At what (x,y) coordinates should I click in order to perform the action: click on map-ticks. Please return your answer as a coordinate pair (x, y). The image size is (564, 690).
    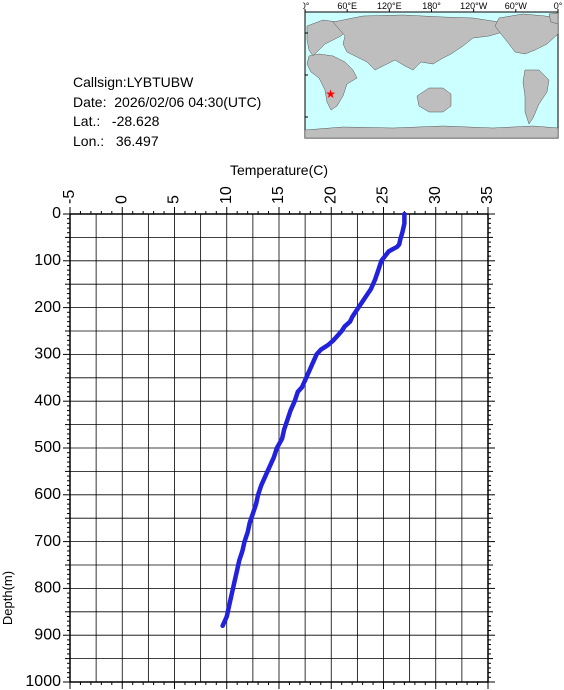
    Looking at the image, I should click on (431, 63).